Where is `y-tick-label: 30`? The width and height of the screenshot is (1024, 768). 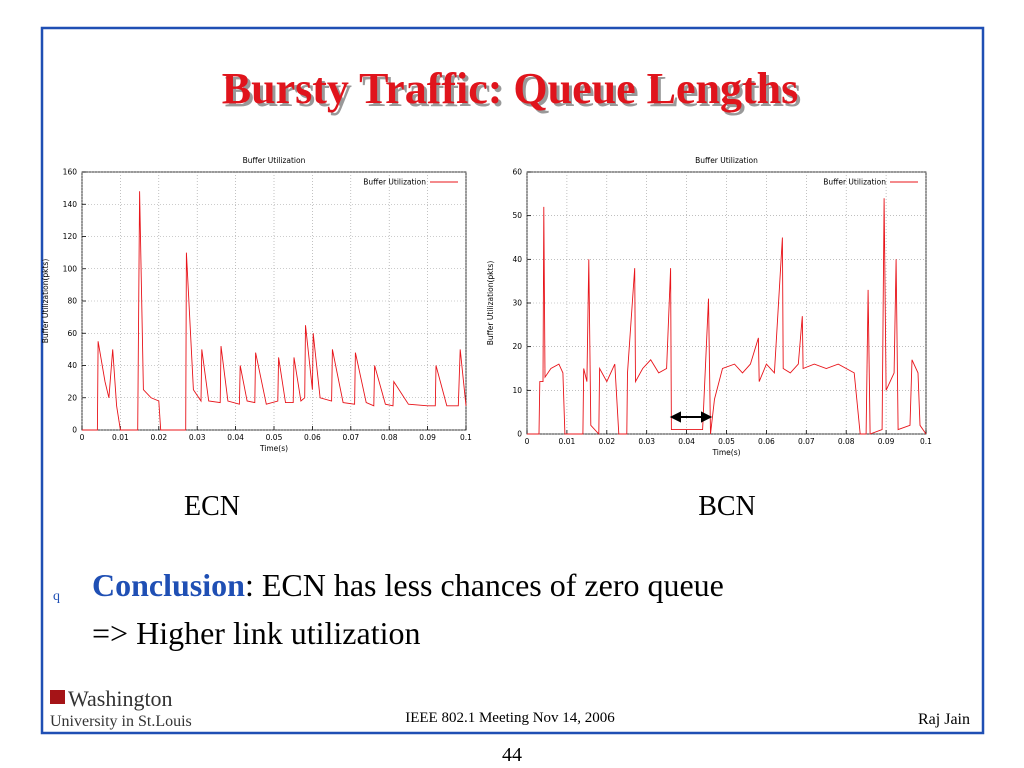
y-tick-label: 30 is located at coordinates (517, 303).